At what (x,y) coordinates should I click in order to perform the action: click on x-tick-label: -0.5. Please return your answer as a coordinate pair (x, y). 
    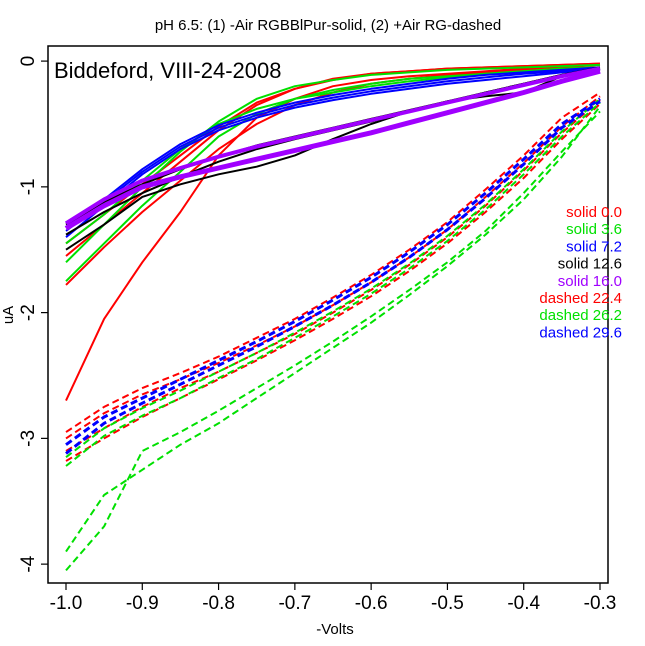
    Looking at the image, I should click on (447, 603).